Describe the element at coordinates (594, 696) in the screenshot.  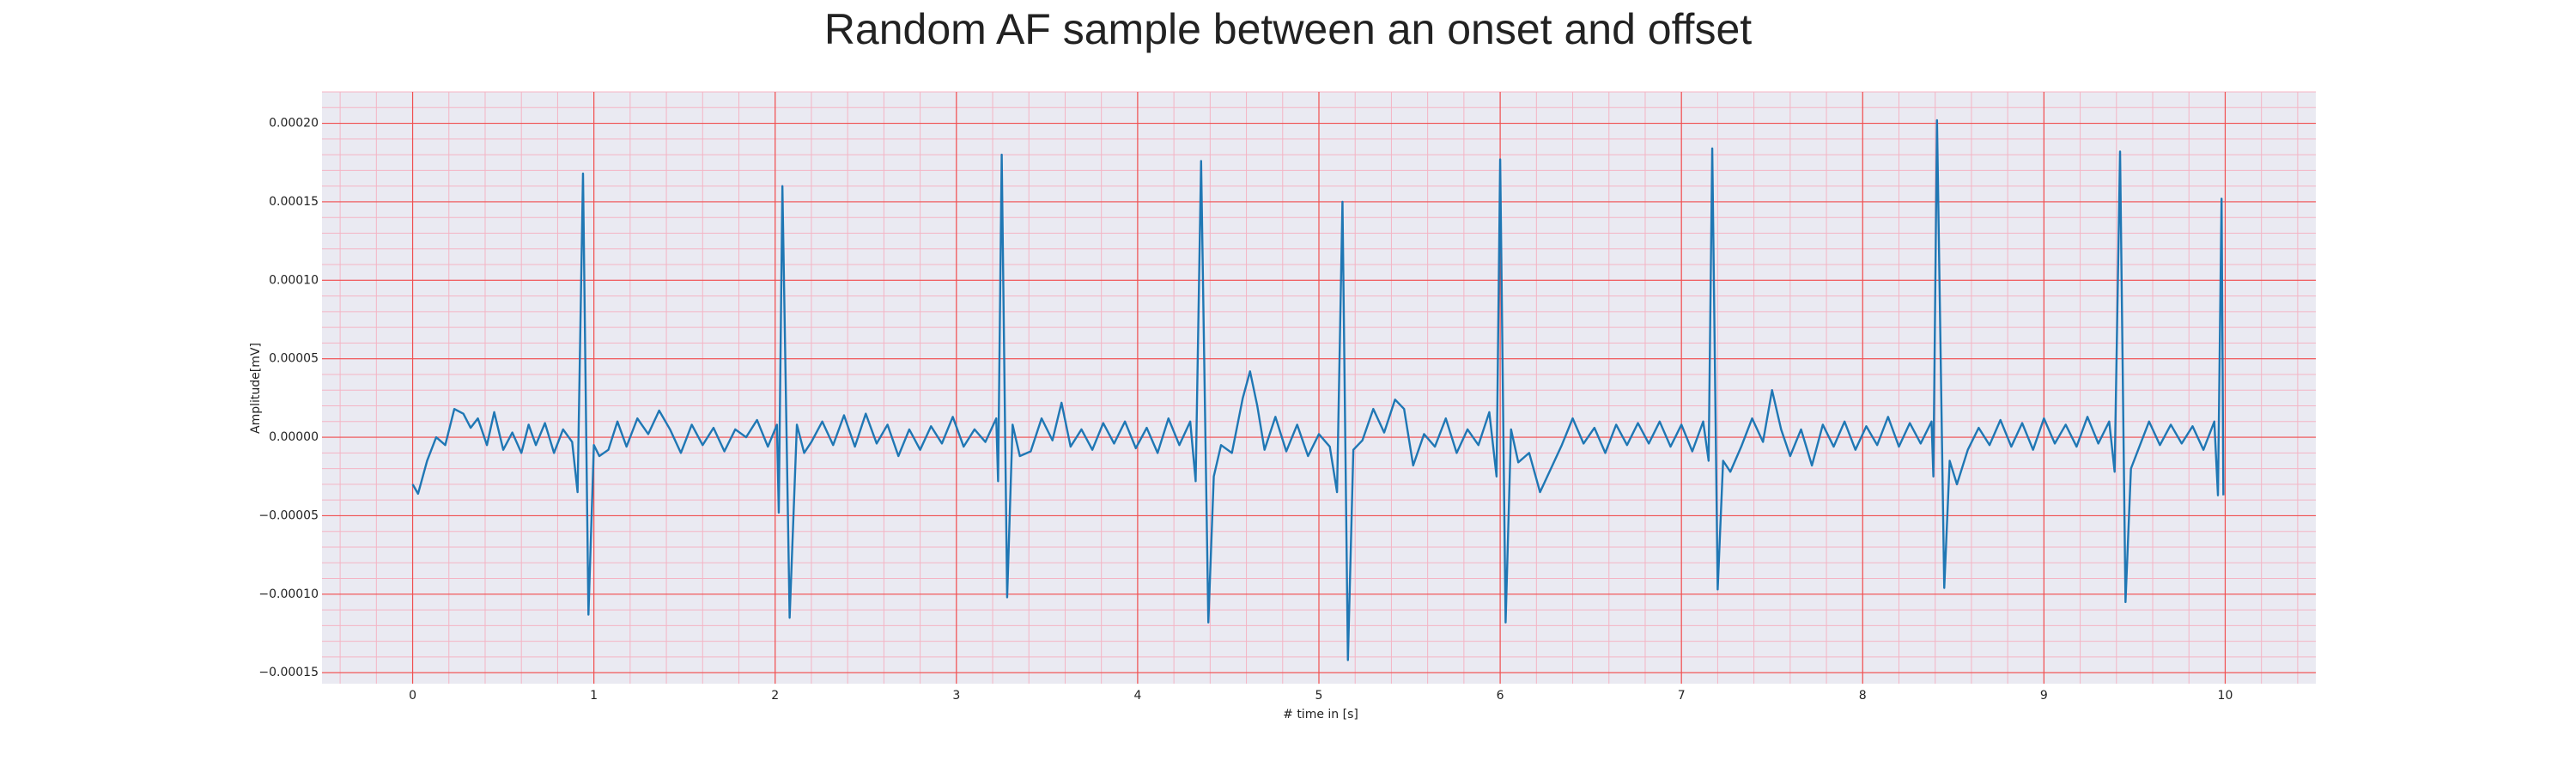
I see `x-tick-label: 1` at that location.